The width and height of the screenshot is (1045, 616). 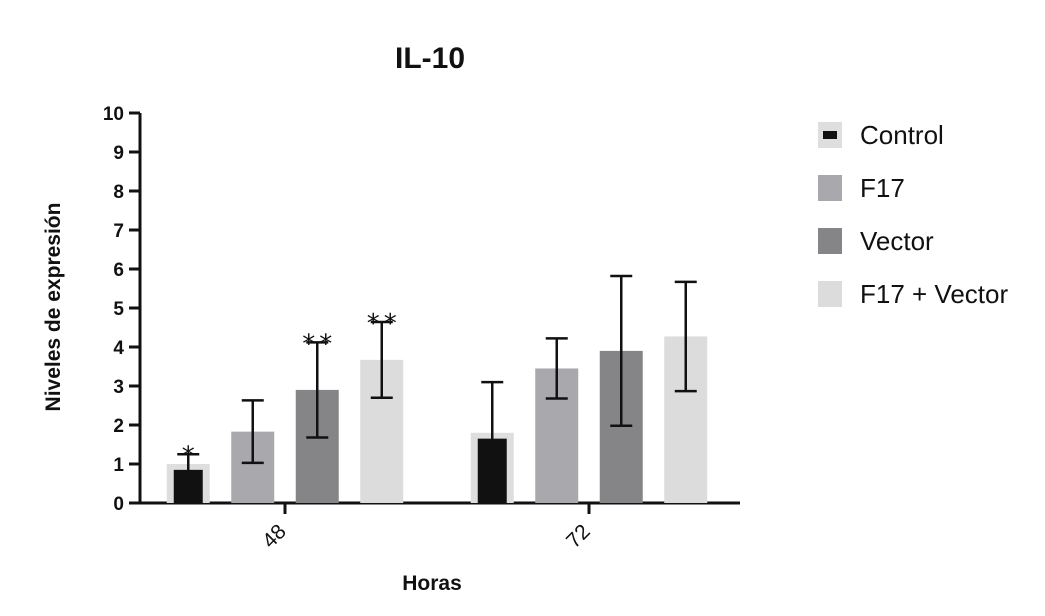 I want to click on y-tick-label: 10, so click(x=113, y=114).